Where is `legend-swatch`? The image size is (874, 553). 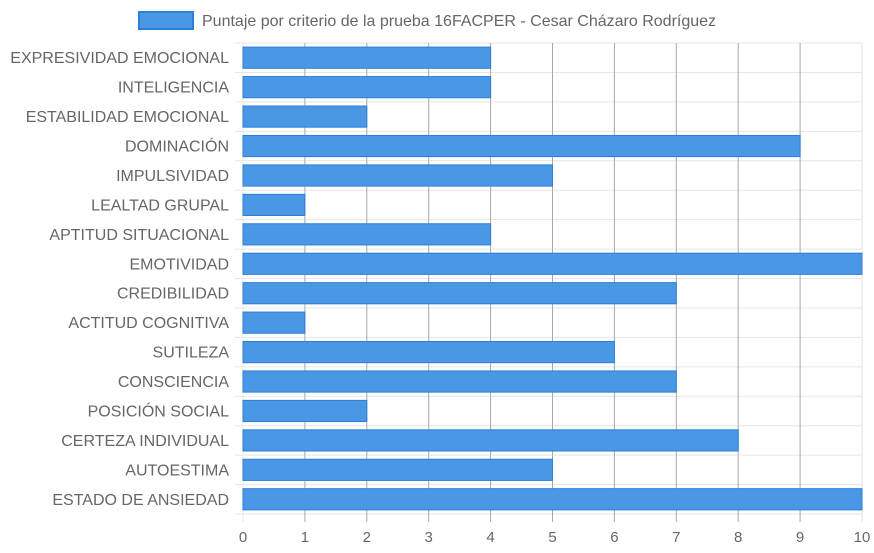 legend-swatch is located at coordinates (166, 20).